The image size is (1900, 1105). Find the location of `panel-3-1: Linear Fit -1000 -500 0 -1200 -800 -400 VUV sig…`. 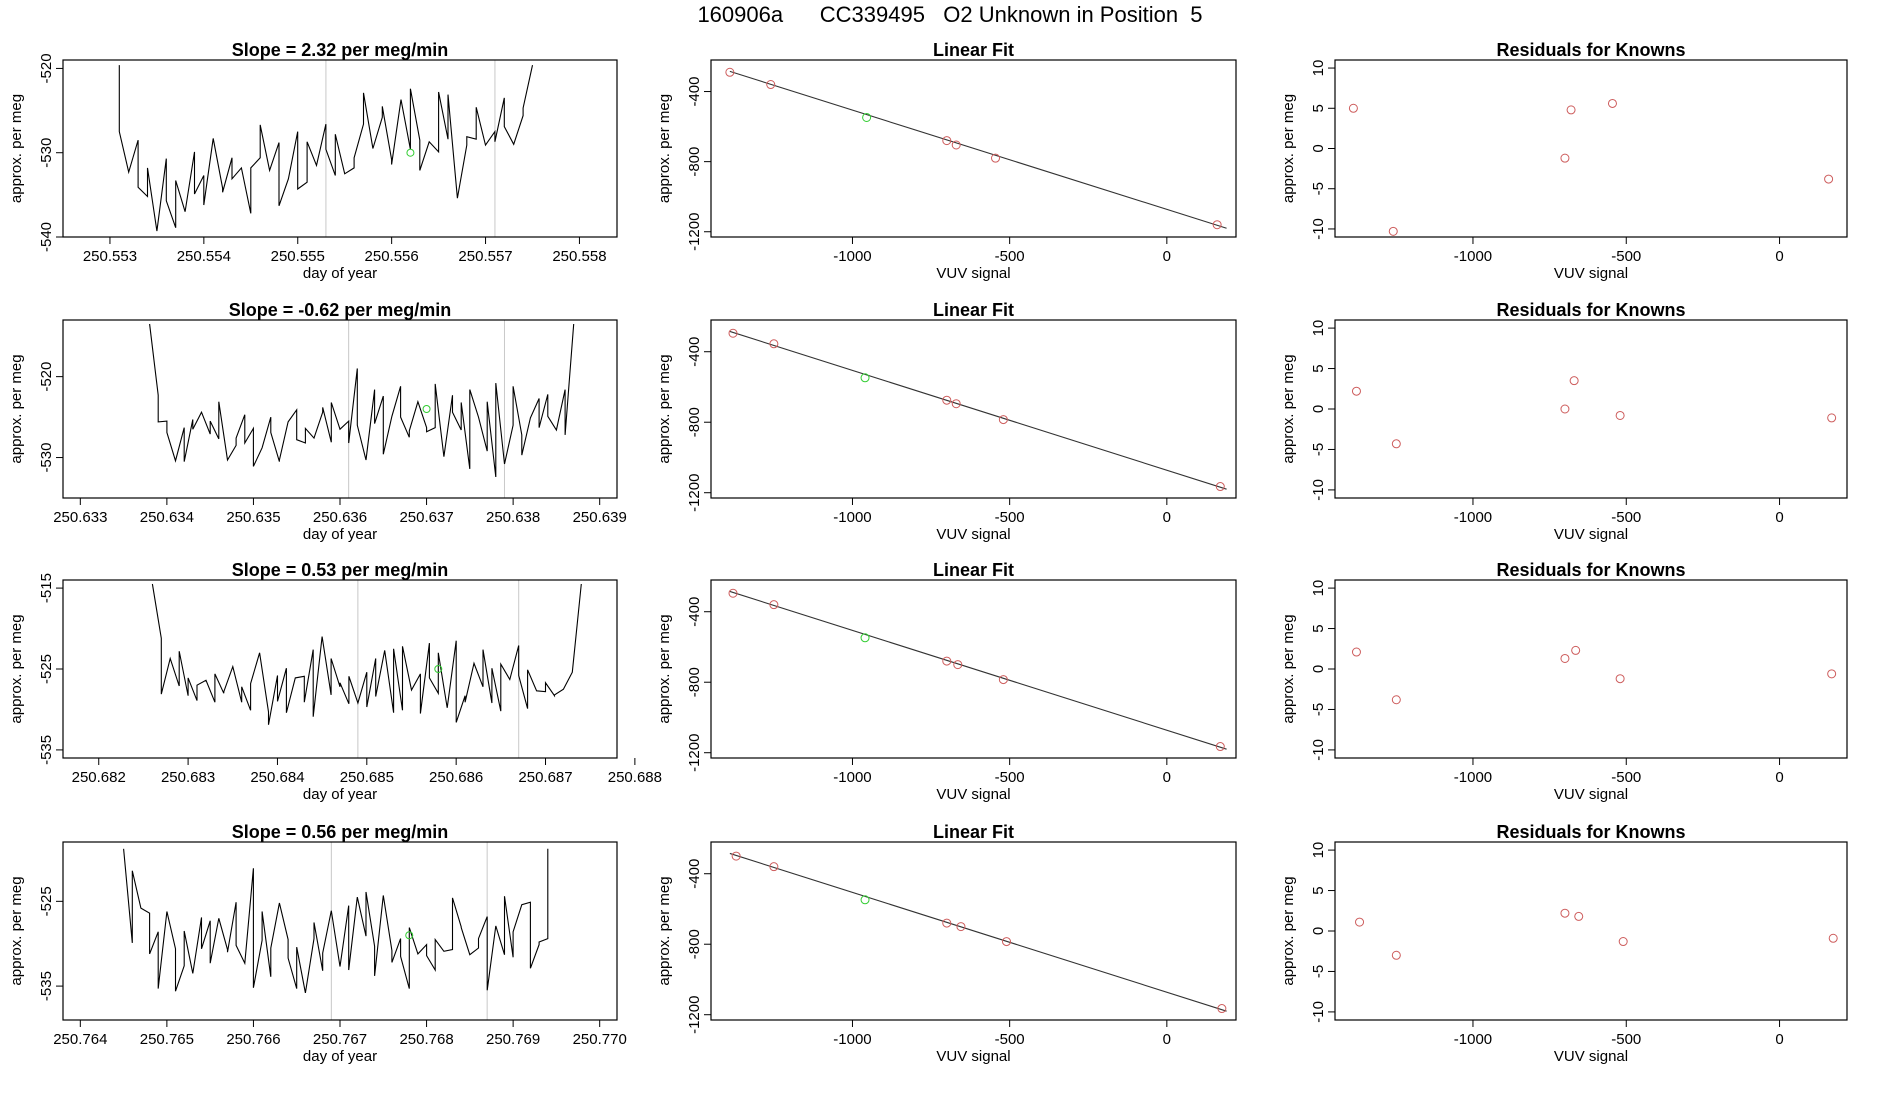

panel-3-1: Linear Fit -1000 -500 0 -1200 -800 -400 VUV sig… is located at coordinates (946, 943).